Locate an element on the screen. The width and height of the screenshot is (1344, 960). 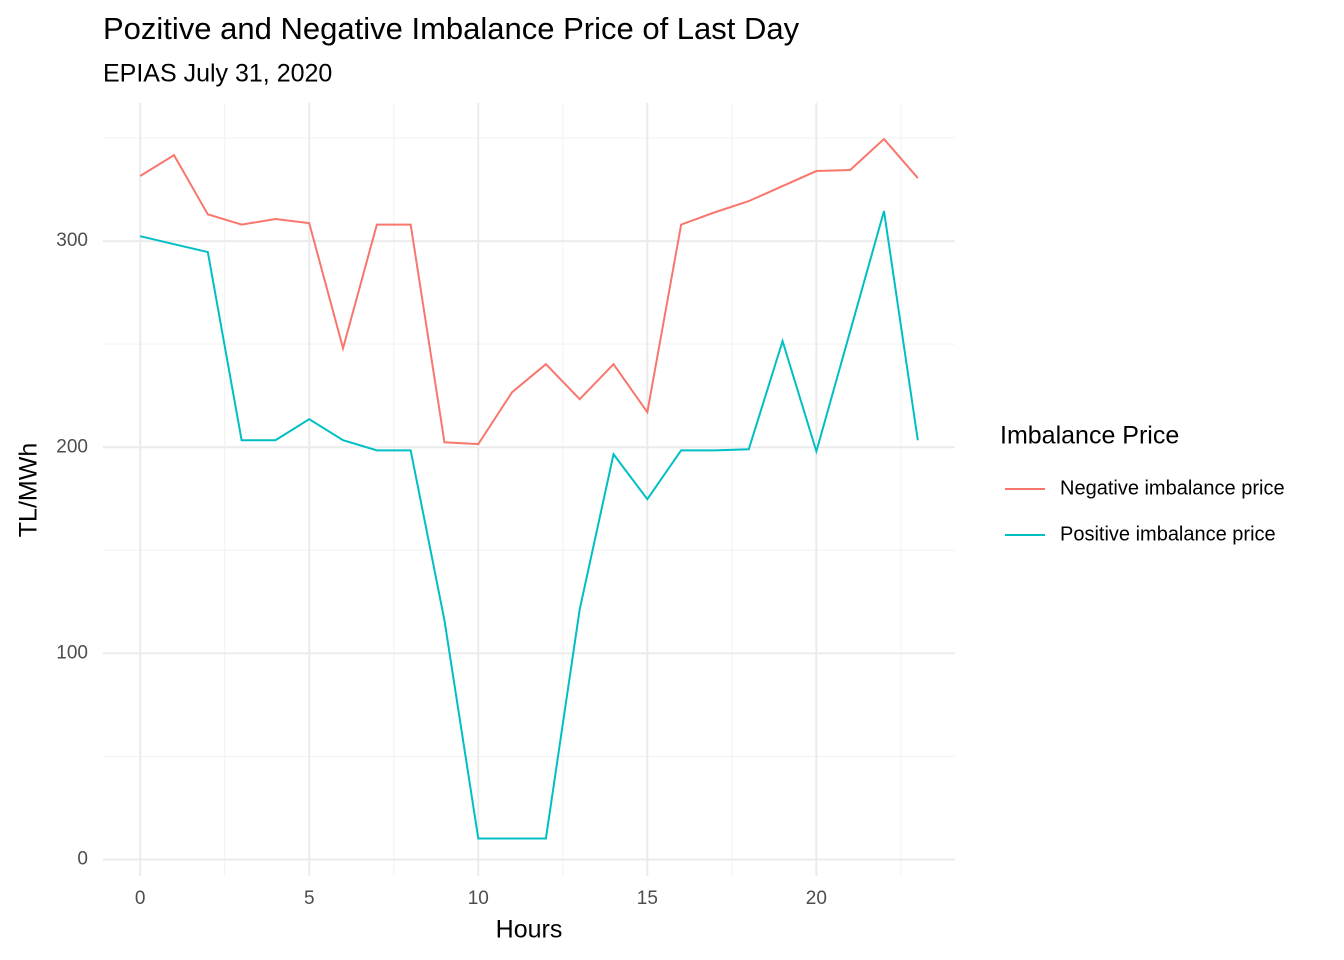
x-tick-label: 20 is located at coordinates (816, 898).